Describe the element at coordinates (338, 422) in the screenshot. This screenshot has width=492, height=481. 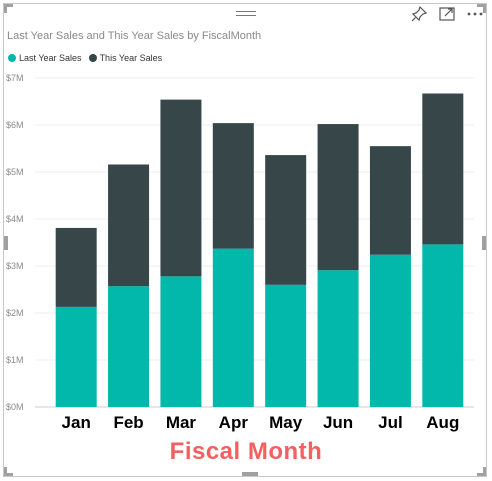
I see `x-tick-label: Jun` at that location.